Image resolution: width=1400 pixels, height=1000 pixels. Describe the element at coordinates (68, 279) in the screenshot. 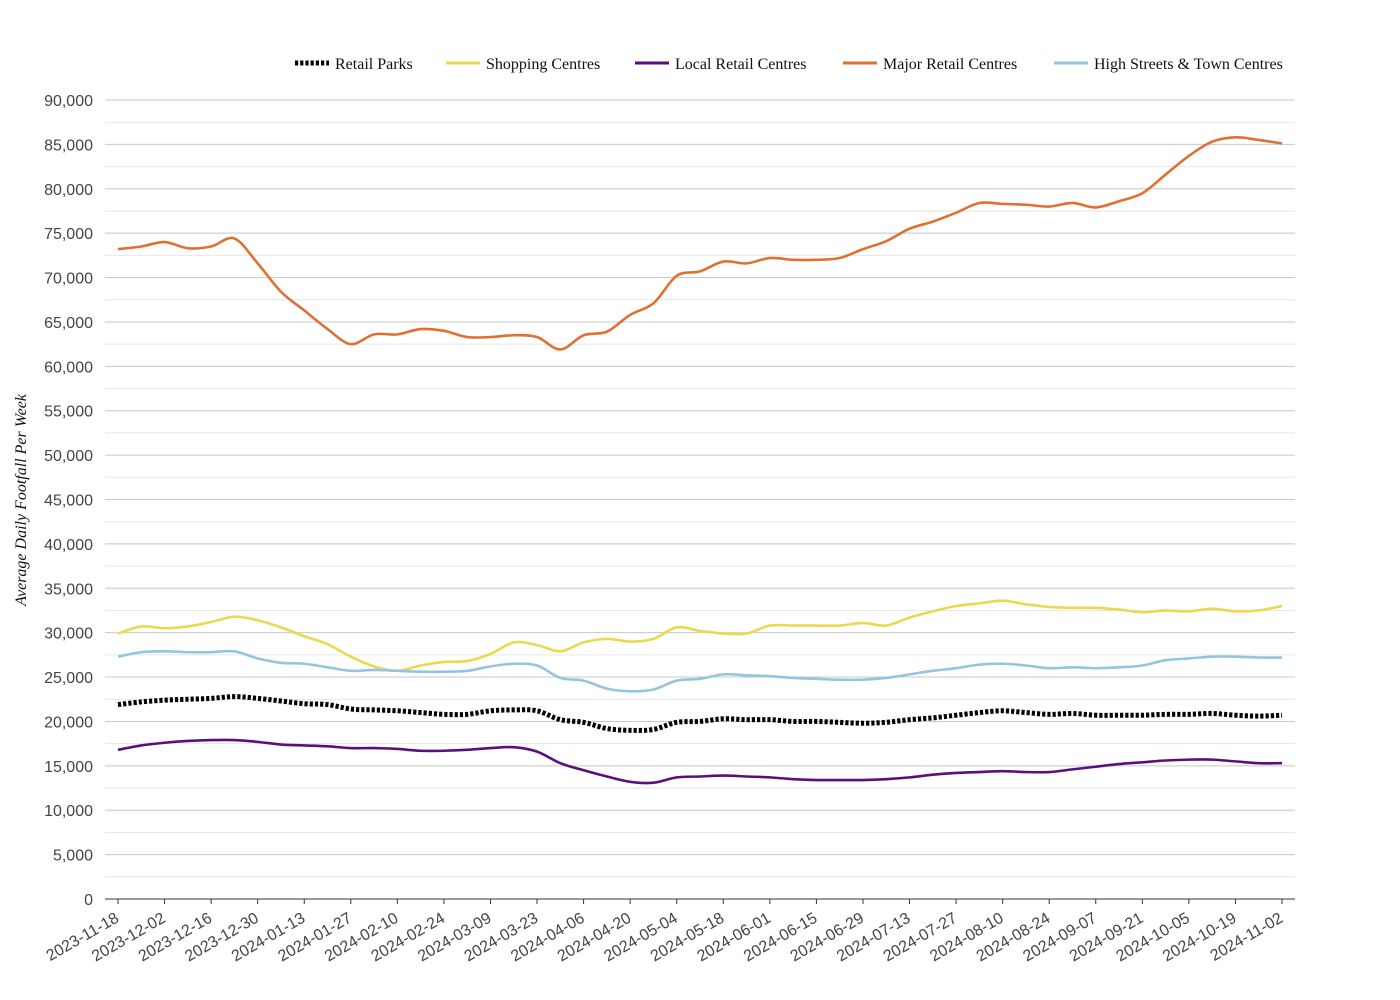

I see `y-tick-label: 70,000` at that location.